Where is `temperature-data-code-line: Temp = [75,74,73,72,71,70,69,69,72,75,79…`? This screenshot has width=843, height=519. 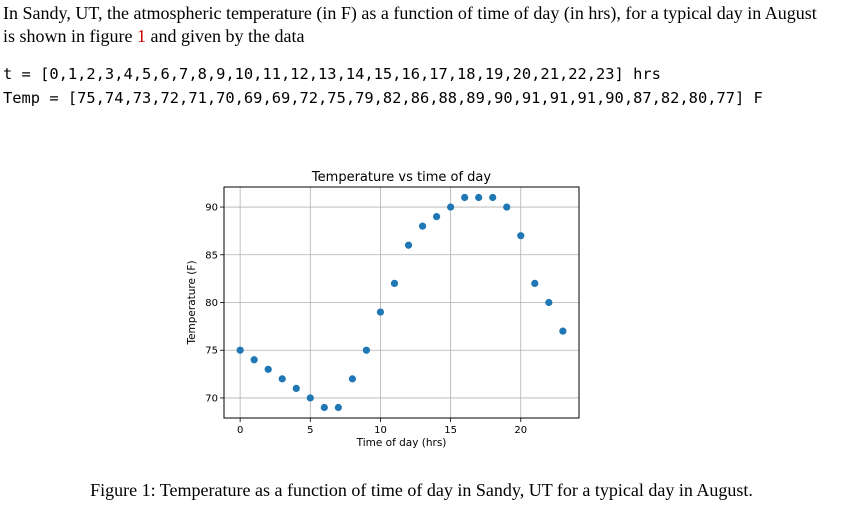
temperature-data-code-line: Temp = [75,74,73,72,71,70,69,69,72,75,79… is located at coordinates (383, 98).